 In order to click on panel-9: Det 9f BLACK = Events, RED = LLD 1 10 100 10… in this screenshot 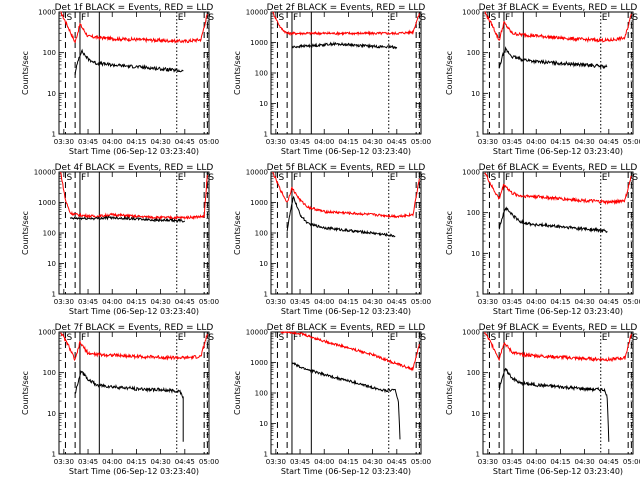, I will do `click(542, 399)`.